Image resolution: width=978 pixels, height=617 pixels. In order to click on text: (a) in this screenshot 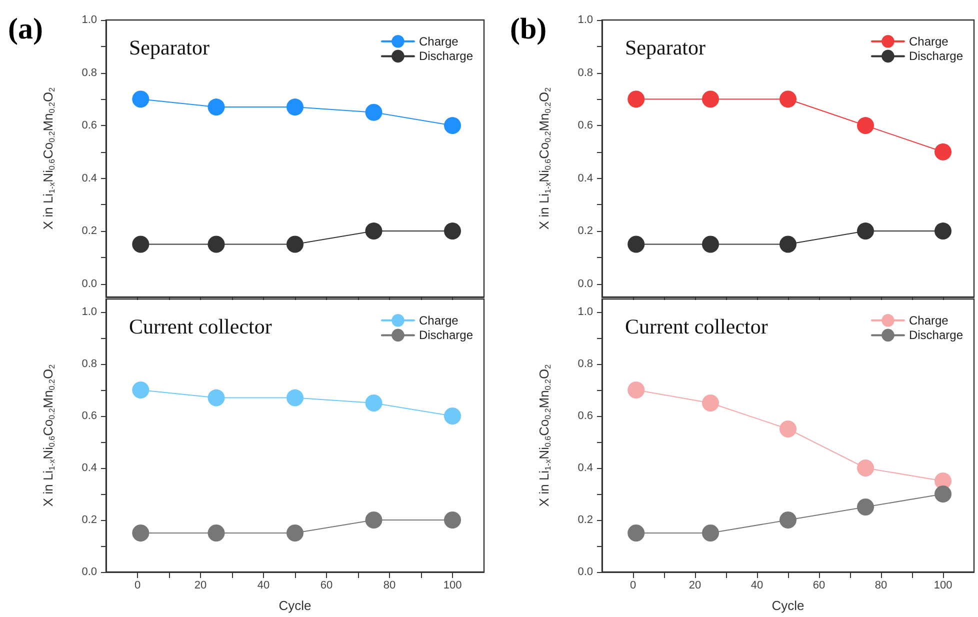, I will do `click(25, 29)`.